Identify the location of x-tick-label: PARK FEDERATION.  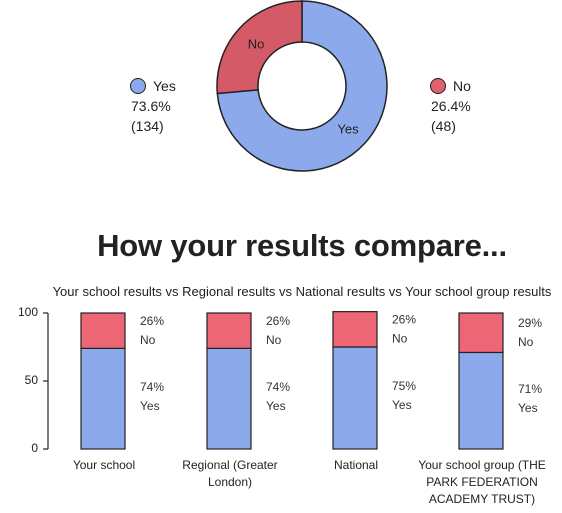
(482, 482).